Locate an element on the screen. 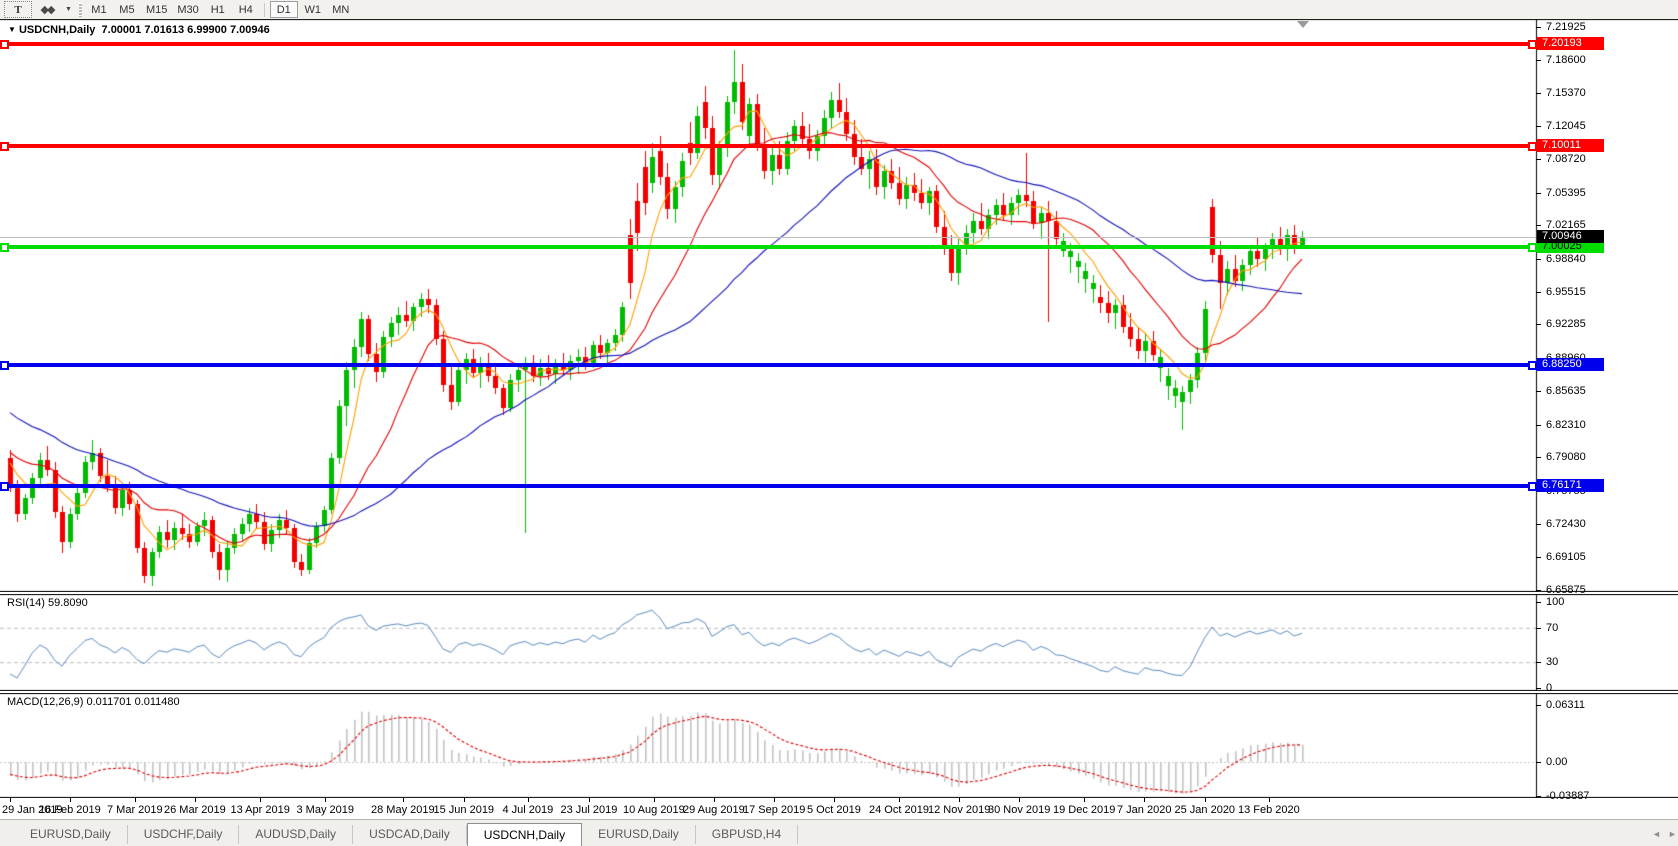  current-price-label: 7.00946 is located at coordinates (1570, 236).